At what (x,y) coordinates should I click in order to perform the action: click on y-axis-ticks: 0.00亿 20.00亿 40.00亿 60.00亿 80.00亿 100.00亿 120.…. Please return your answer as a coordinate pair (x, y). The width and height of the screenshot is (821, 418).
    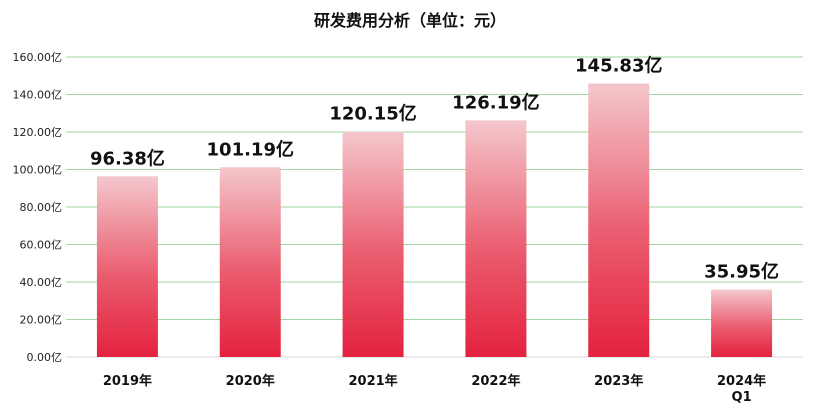
    Looking at the image, I should click on (38, 207).